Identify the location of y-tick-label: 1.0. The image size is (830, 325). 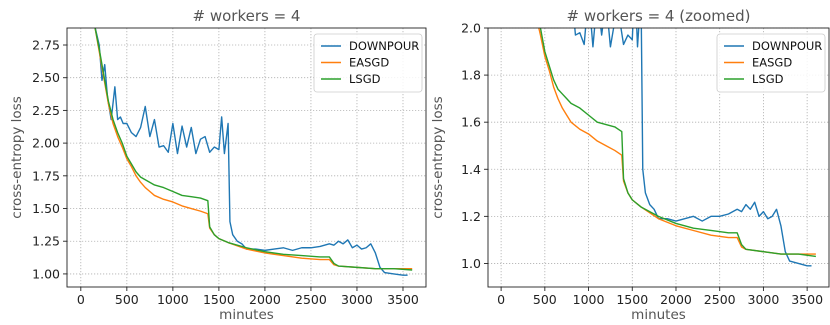
(471, 263).